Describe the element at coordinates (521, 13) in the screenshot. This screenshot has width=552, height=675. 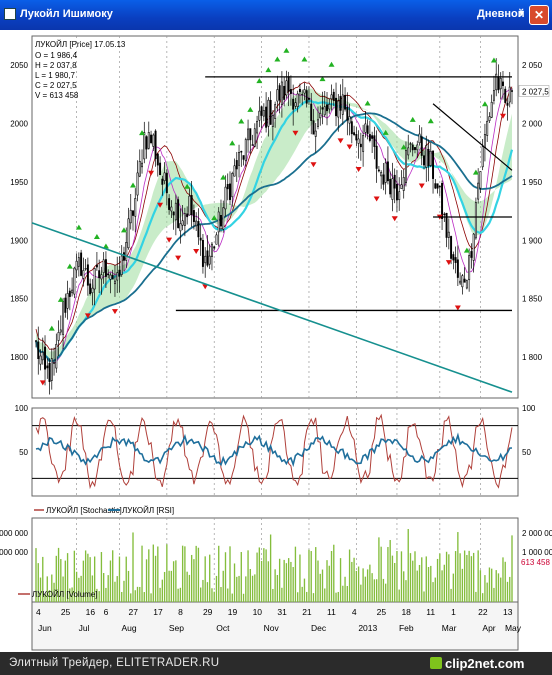
I see `chevron-down-icon: ▼` at that location.